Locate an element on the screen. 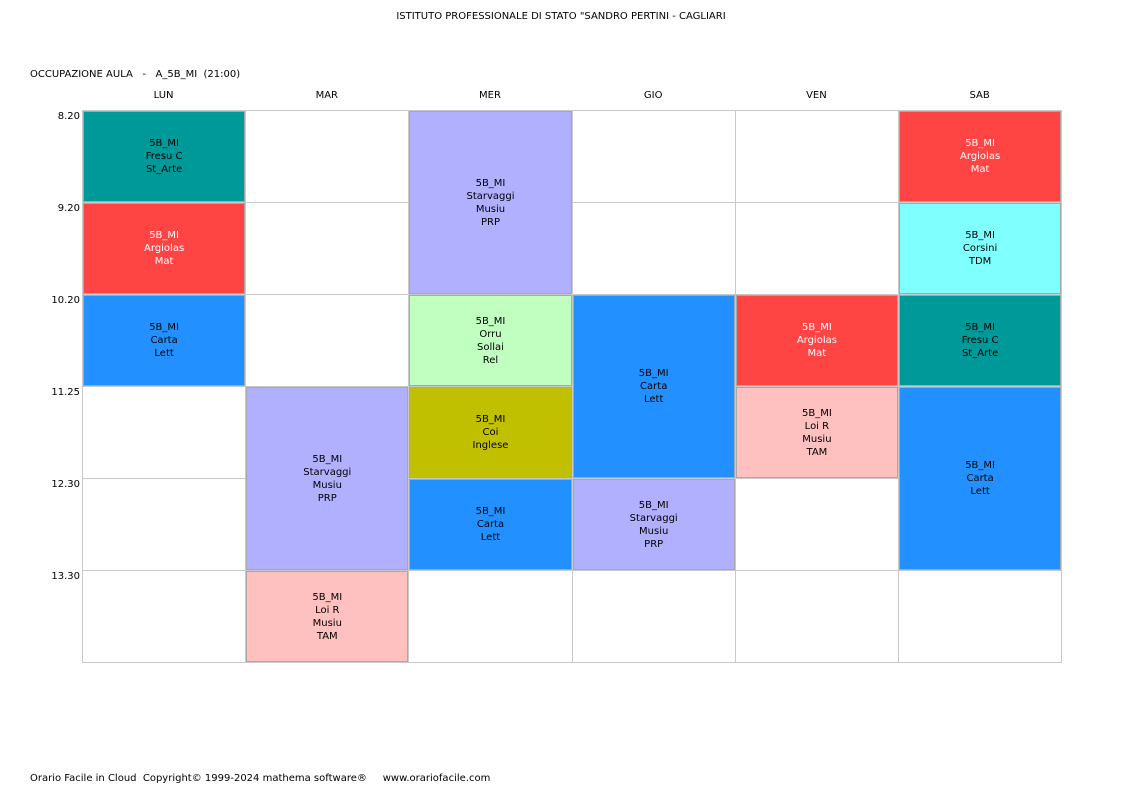 This screenshot has height=793, width=1122. lesson-block: 5B_MI Corsini TDM is located at coordinates (980, 248).